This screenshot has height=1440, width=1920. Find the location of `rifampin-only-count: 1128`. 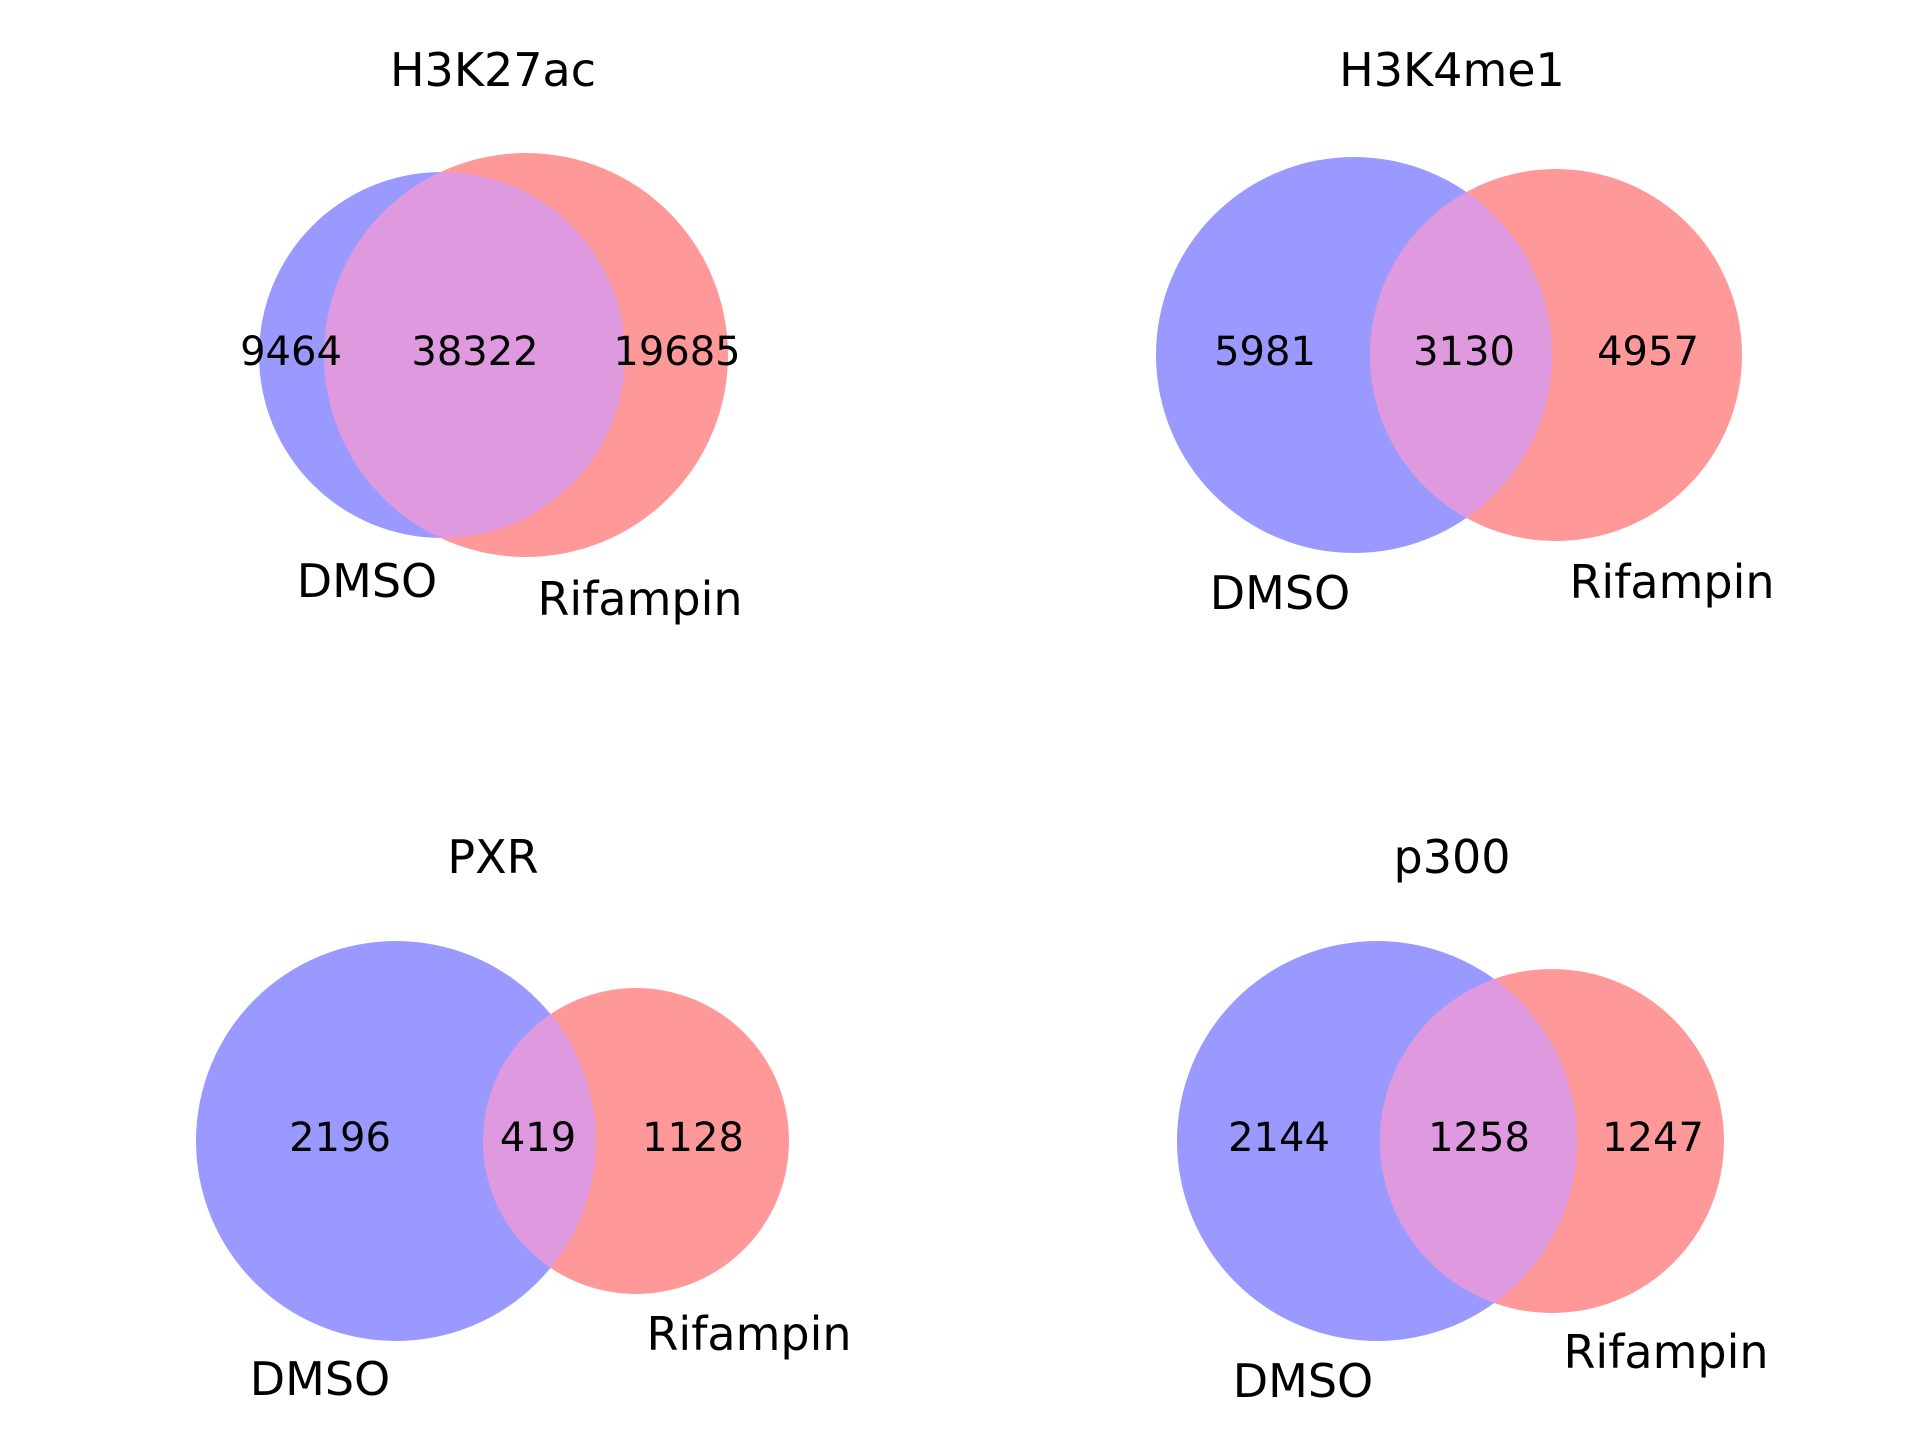

rifampin-only-count: 1128 is located at coordinates (693, 1138).